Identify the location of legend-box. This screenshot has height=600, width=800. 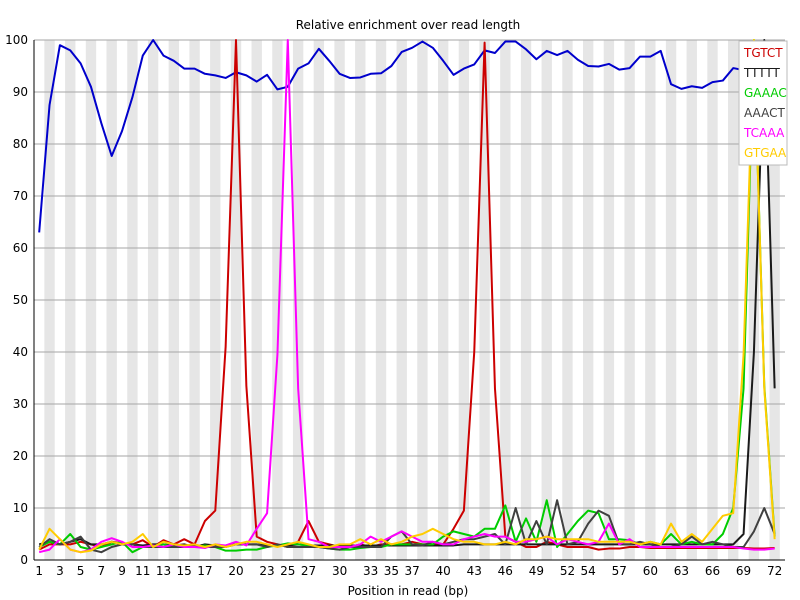
(763, 103).